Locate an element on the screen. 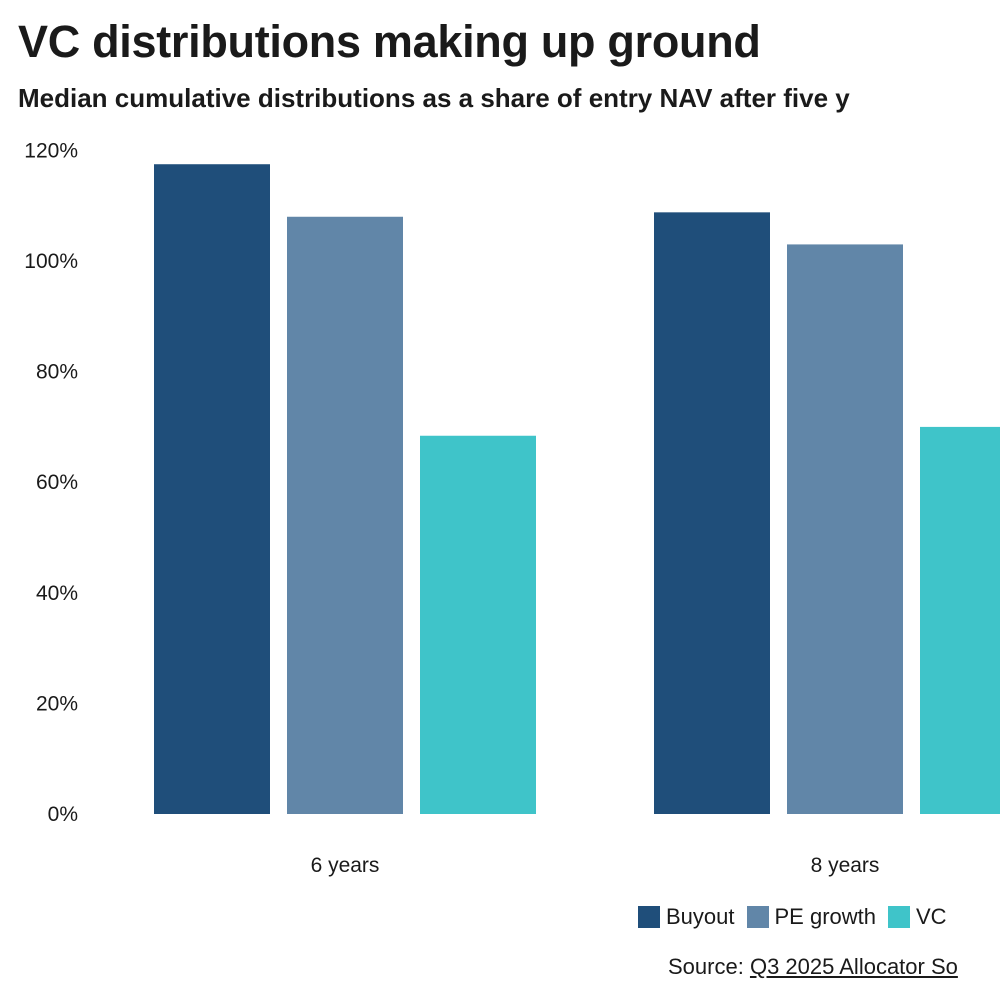 This screenshot has width=1000, height=1000. y-tick-label: 80% is located at coordinates (57, 372).